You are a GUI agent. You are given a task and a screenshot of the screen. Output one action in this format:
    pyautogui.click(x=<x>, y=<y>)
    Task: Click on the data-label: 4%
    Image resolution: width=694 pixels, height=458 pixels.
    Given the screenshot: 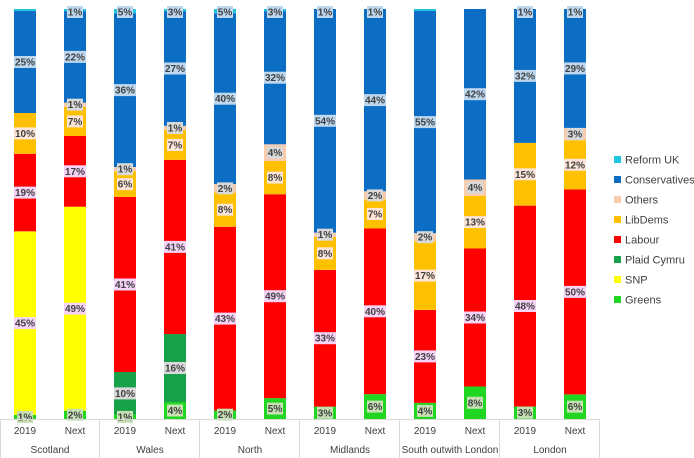 What is the action you would take?
    pyautogui.click(x=175, y=411)
    